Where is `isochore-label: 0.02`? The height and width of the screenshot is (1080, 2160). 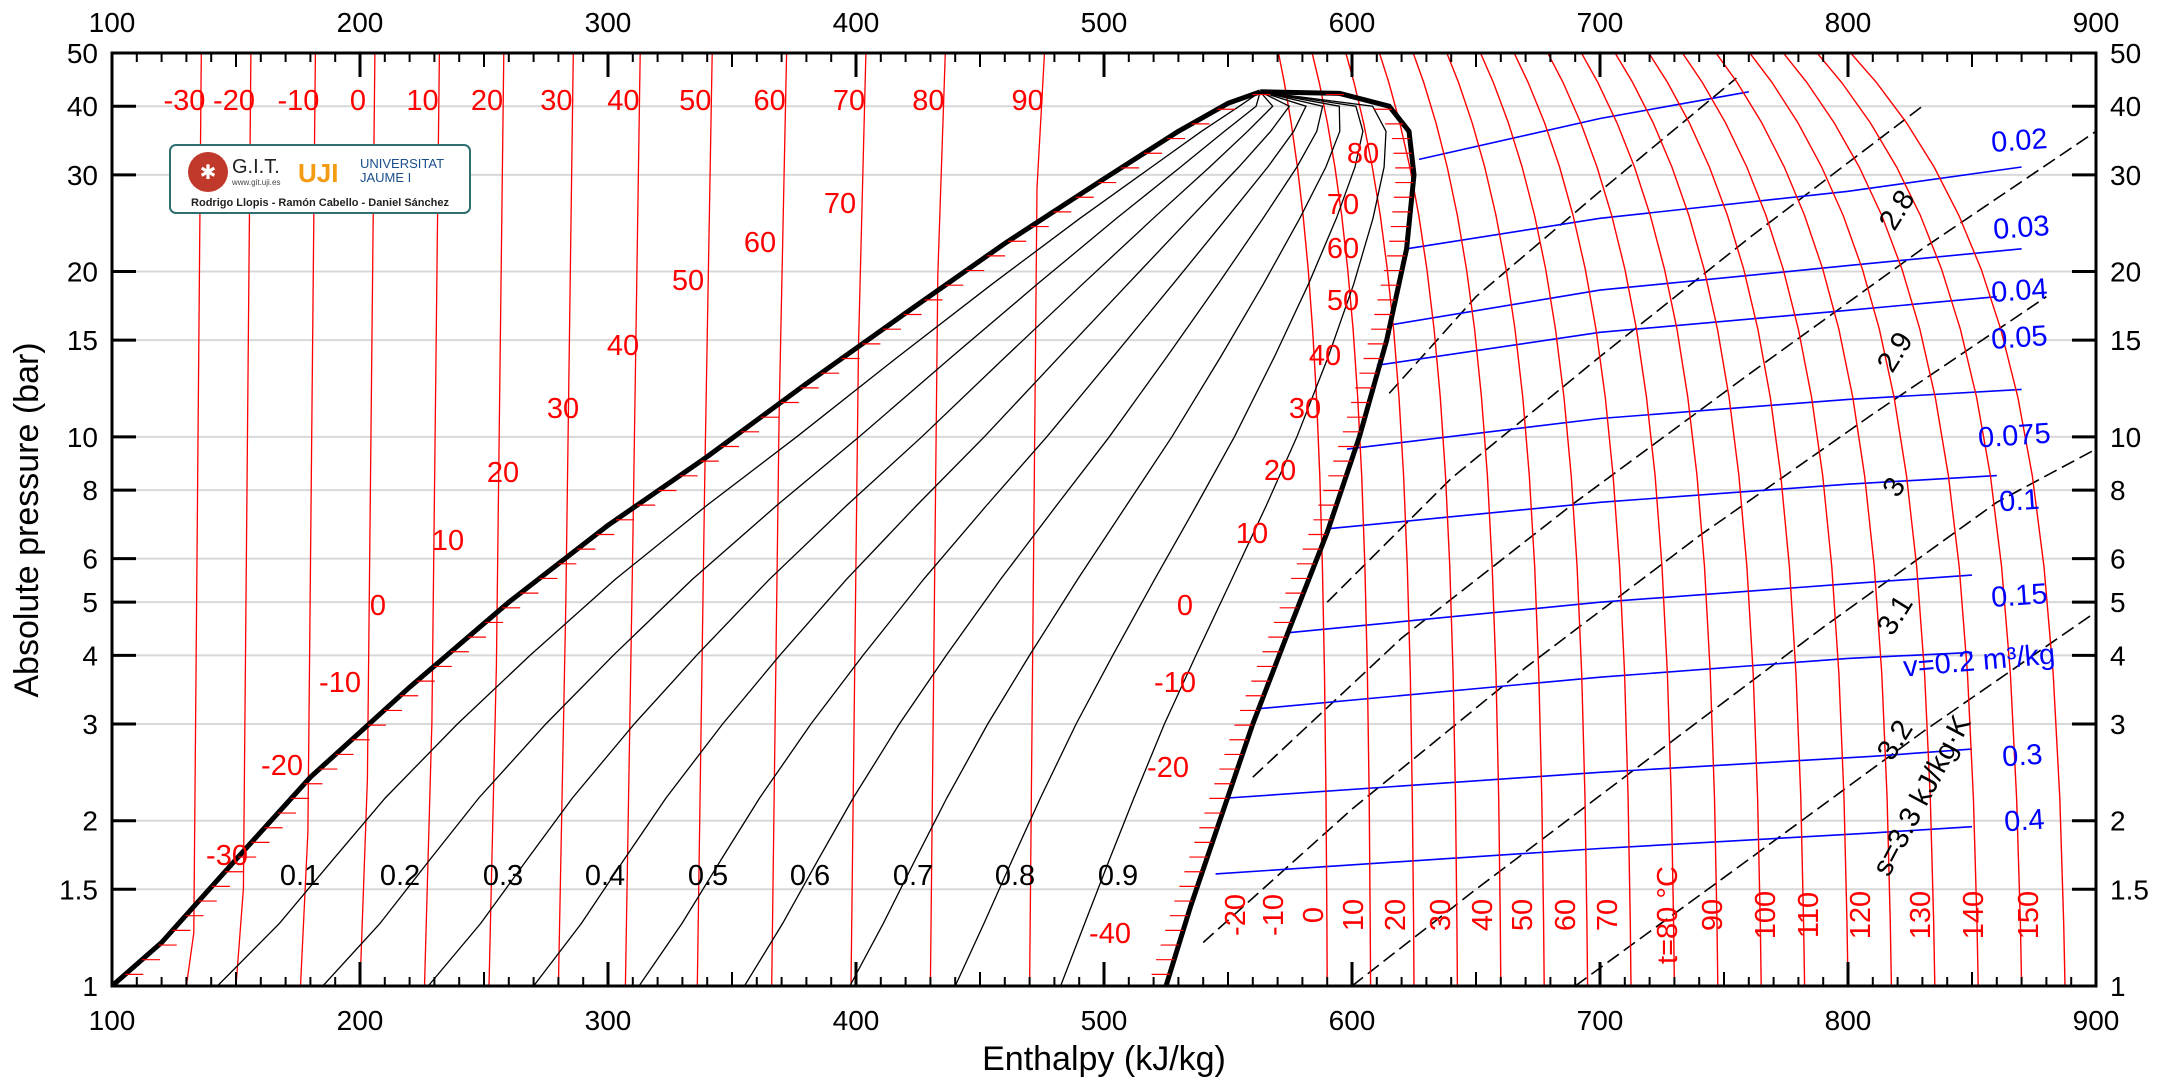 isochore-label: 0.02 is located at coordinates (2019, 141).